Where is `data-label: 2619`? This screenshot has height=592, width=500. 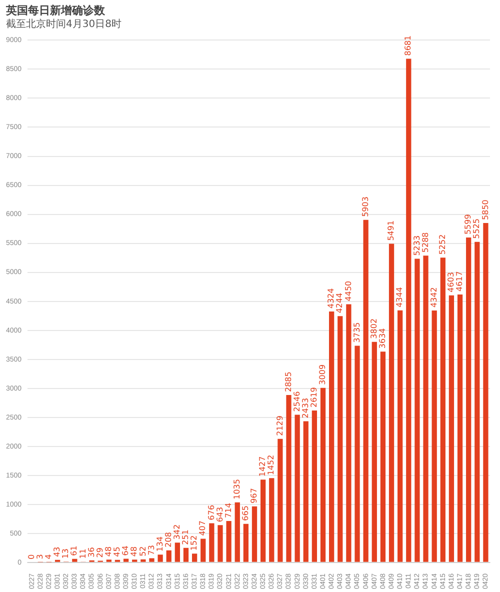
data-label: 2619 is located at coordinates (314, 397).